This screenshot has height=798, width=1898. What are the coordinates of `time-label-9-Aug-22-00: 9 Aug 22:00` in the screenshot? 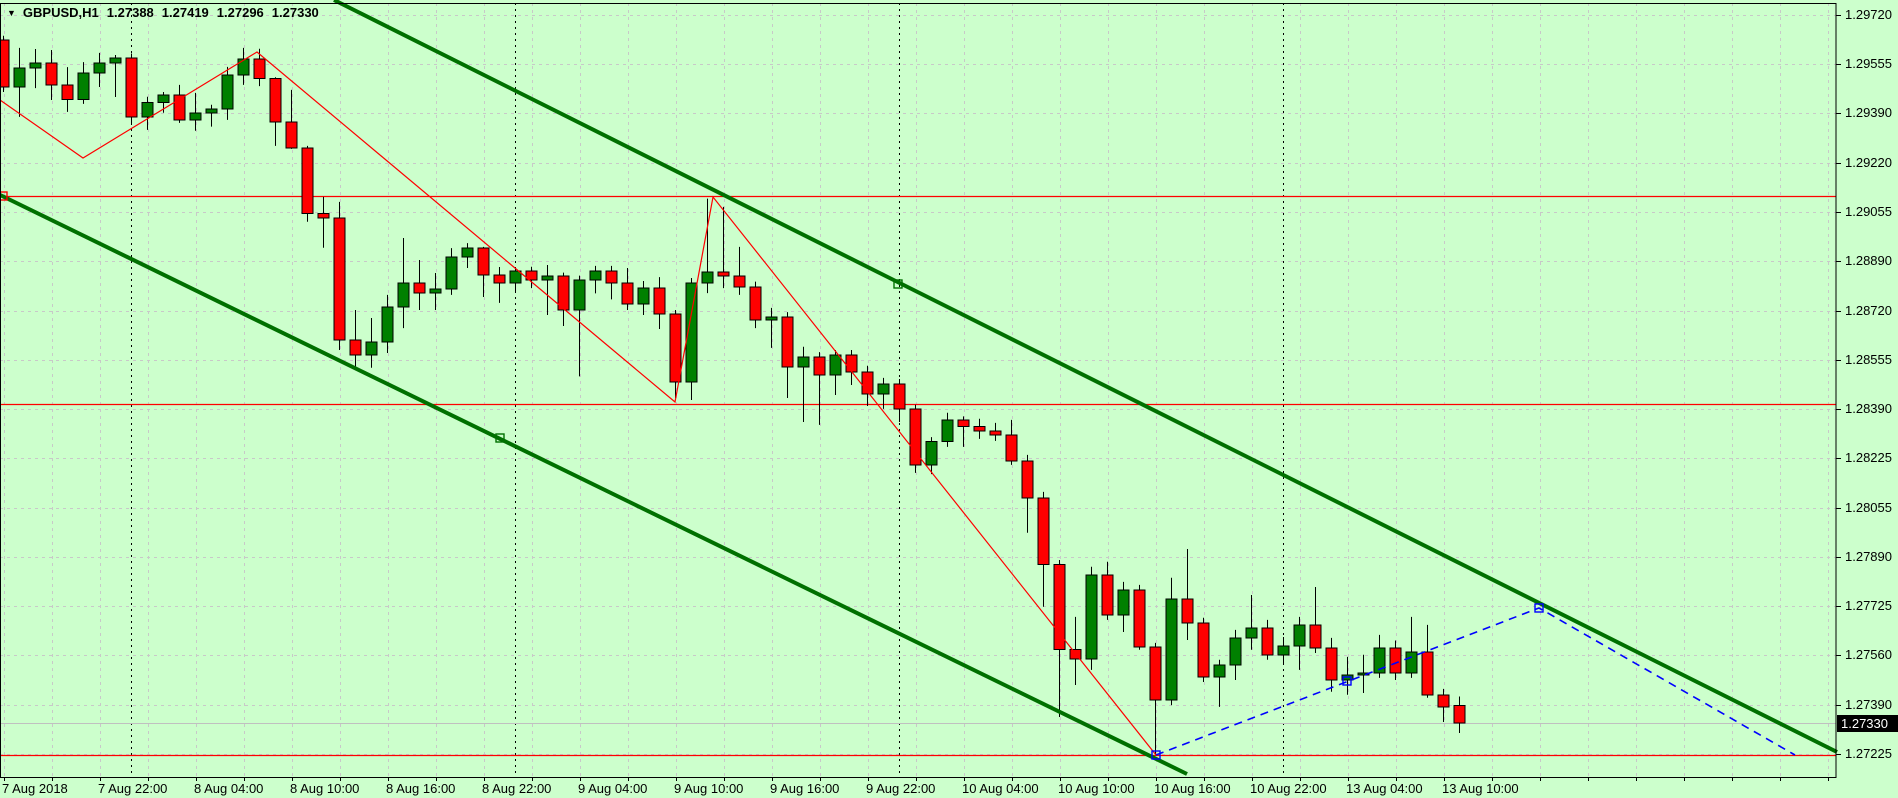 It's located at (901, 788).